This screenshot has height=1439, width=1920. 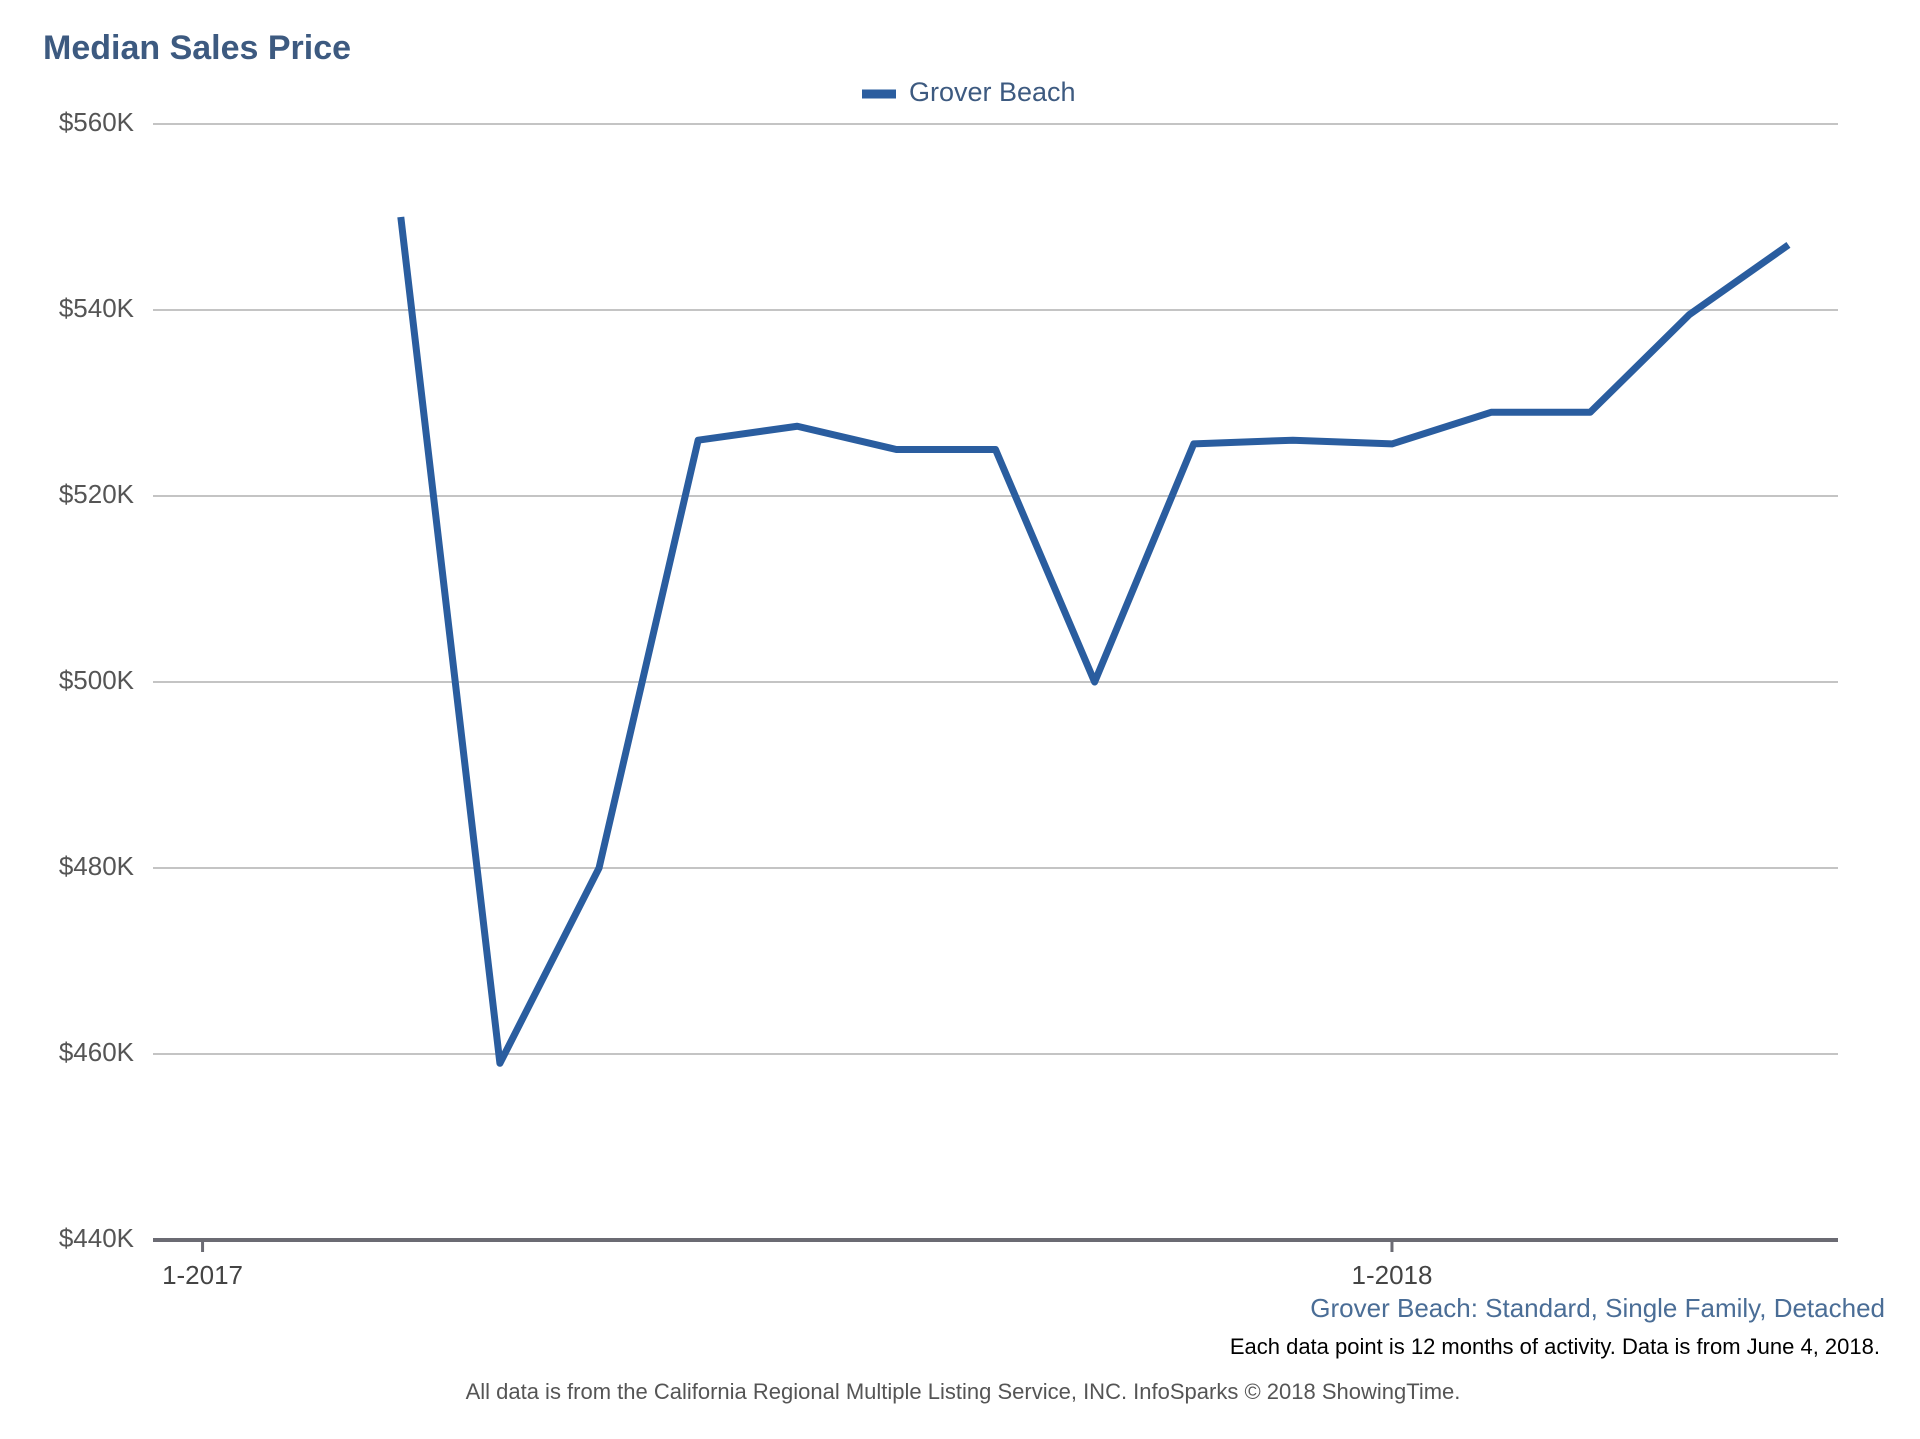 I want to click on y-tick-label: $460K, so click(x=97, y=1052).